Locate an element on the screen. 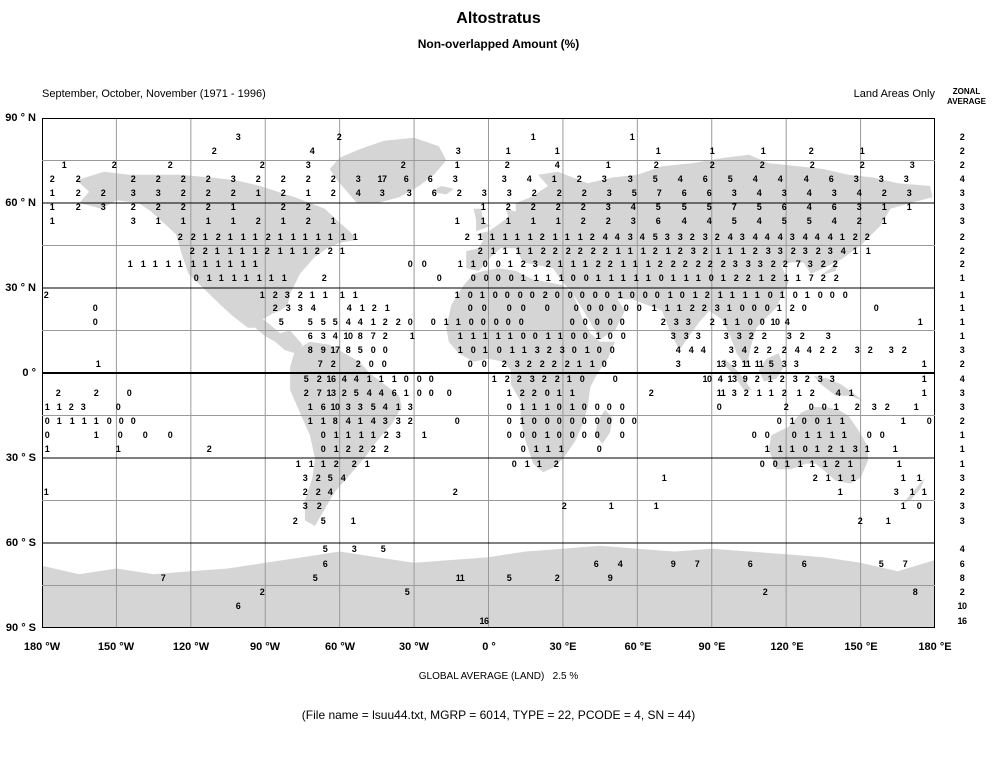 The height and width of the screenshot is (760, 997). zonal-average-value: 4 is located at coordinates (962, 379).